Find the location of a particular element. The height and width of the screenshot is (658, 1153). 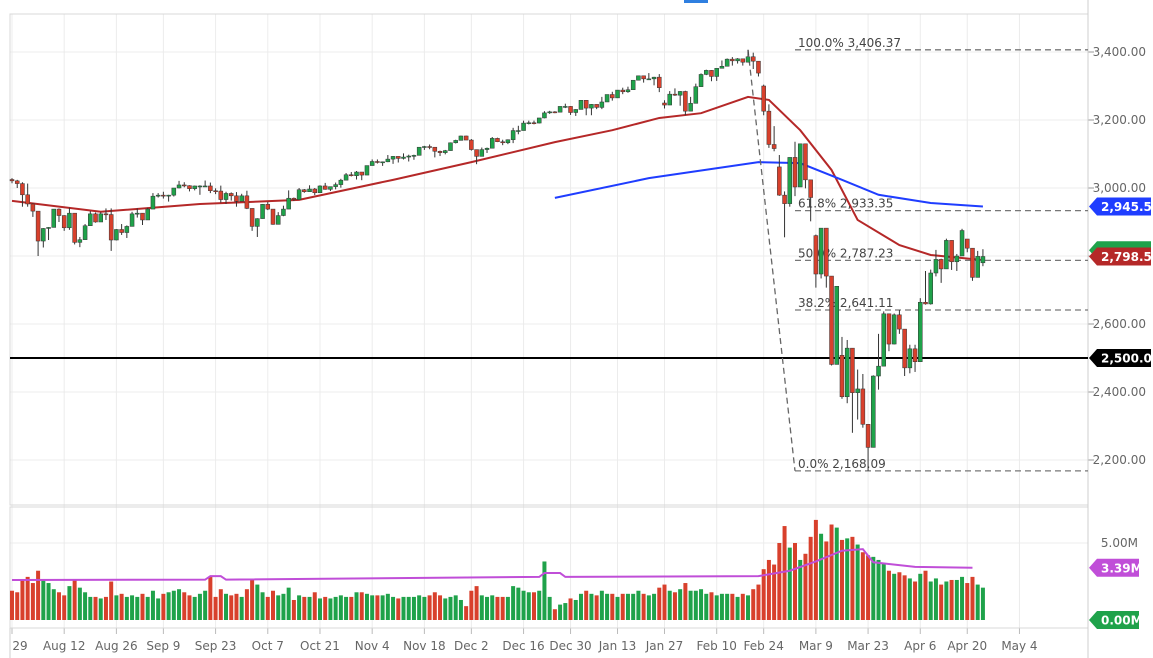

price-tick-label: 2,600.00 is located at coordinates (1119, 324).